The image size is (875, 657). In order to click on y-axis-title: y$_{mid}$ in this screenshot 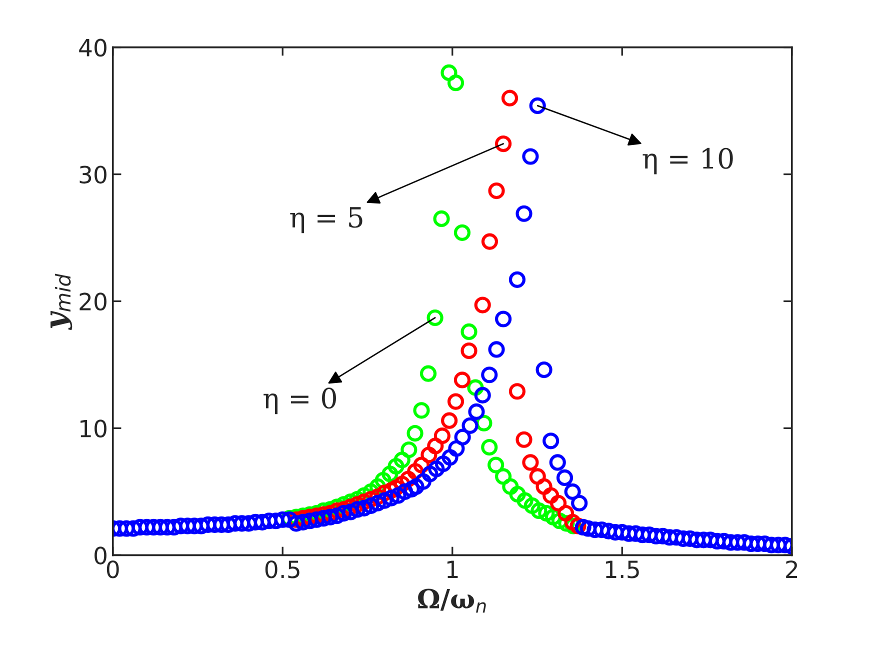, I will do `click(61, 302)`.